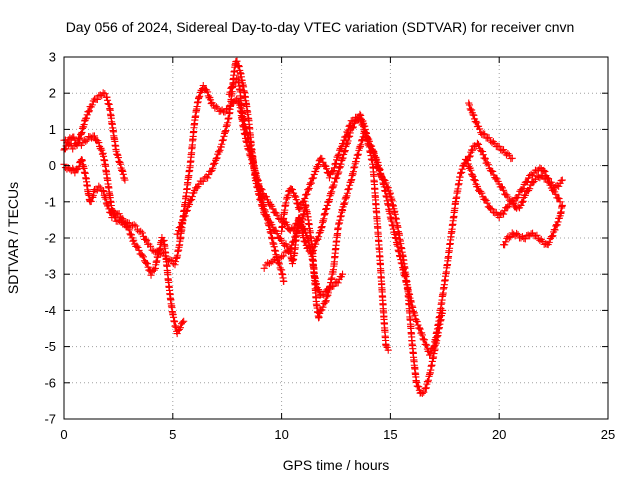 The image size is (640, 480). What do you see at coordinates (336, 465) in the screenshot?
I see `x-axis-label: GPS time / hours` at bounding box center [336, 465].